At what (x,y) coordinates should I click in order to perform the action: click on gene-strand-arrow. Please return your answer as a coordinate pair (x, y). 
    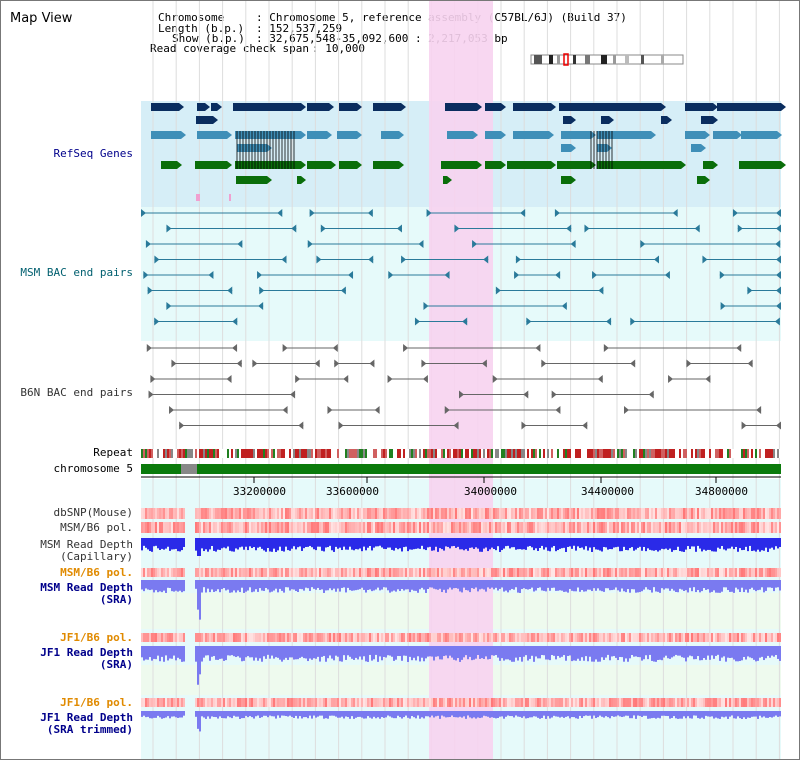
    Looking at the image, I should click on (593, 135).